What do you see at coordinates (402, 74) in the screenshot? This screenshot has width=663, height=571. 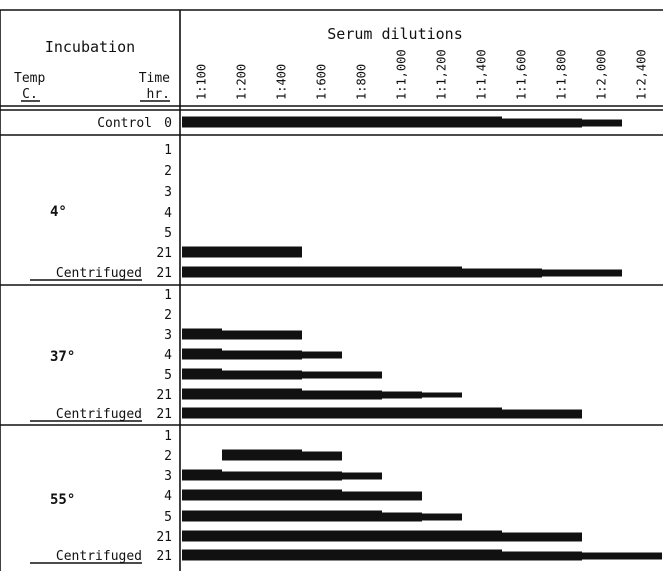 I see `dilution-tick-label: 1:1,000` at bounding box center [402, 74].